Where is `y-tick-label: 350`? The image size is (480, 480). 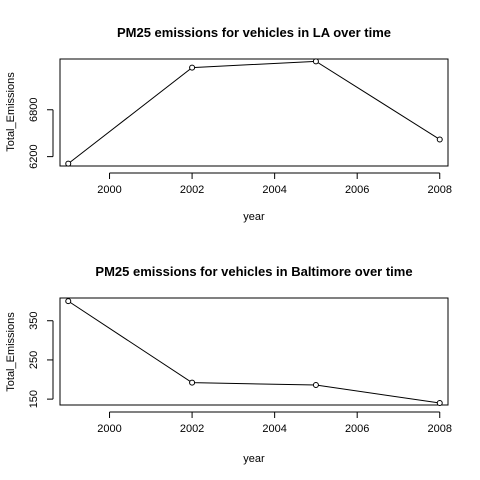 y-tick-label: 350 is located at coordinates (34, 321).